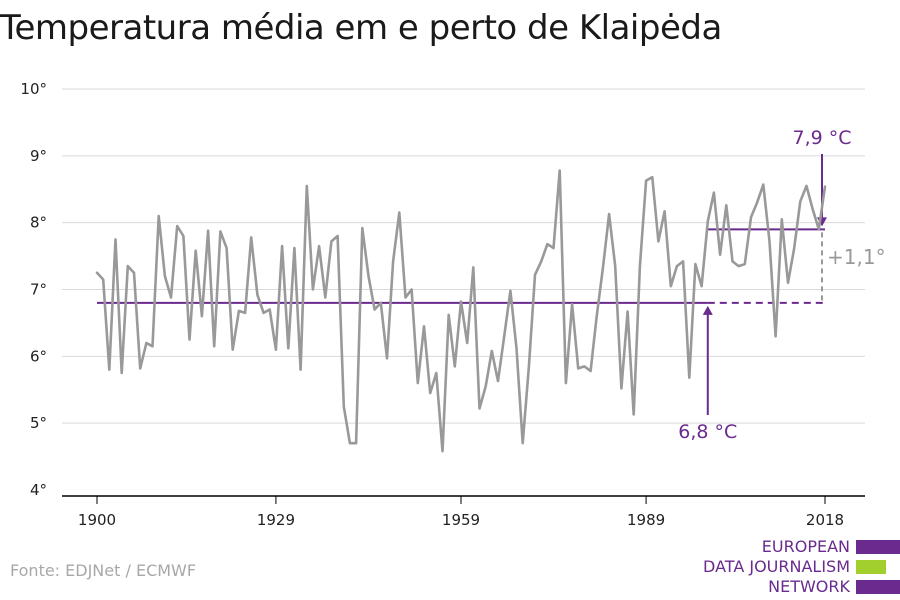 This screenshot has width=900, height=600. What do you see at coordinates (463, 499) in the screenshot?
I see `x-axis` at bounding box center [463, 499].